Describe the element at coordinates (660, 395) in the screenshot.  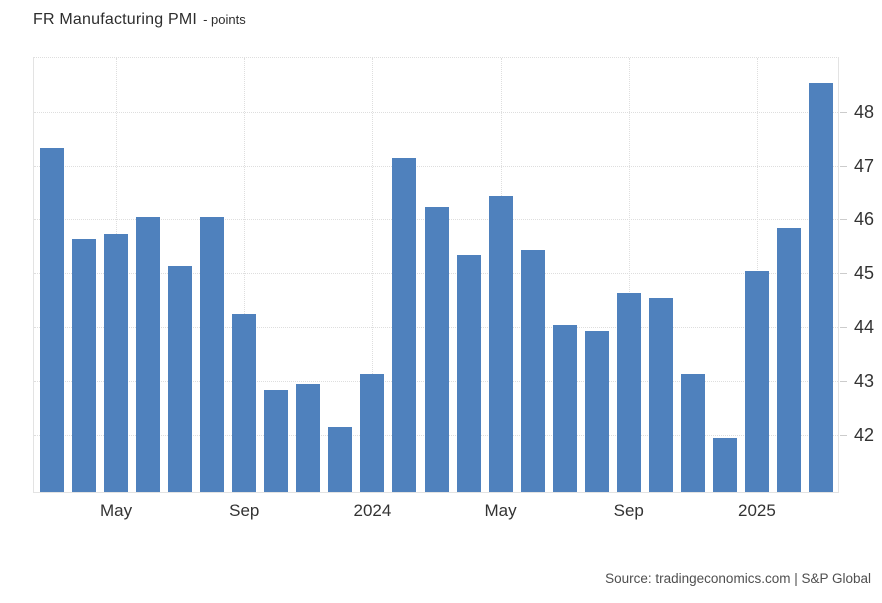
I see `bar-oct-2024` at that location.